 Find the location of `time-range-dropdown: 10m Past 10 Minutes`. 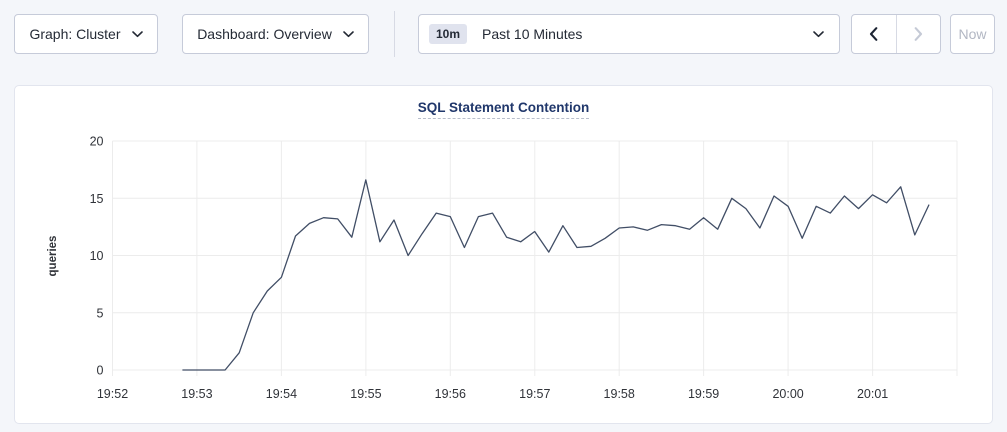

time-range-dropdown: 10m Past 10 Minutes is located at coordinates (629, 34).